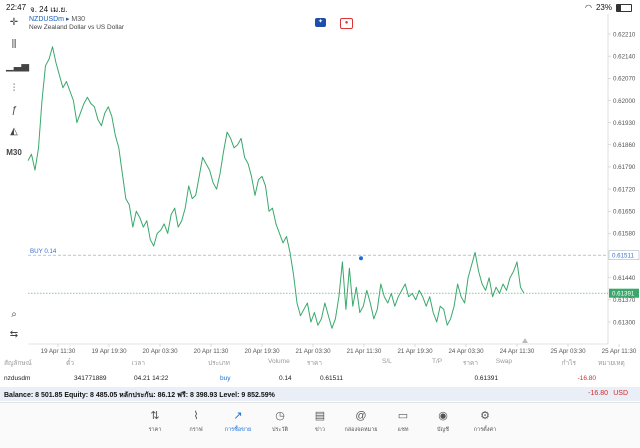 This screenshot has width=640, height=448. What do you see at coordinates (70, 363) in the screenshot?
I see `col-header-ticket: ตั๋ว` at bounding box center [70, 363].